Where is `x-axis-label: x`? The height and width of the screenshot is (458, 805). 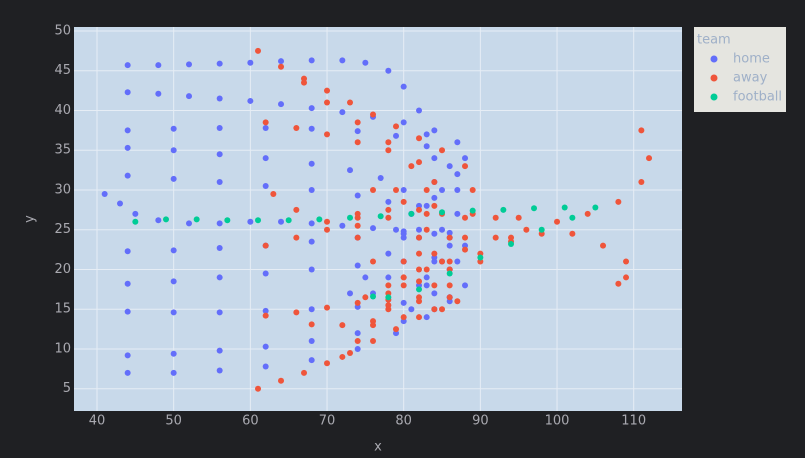
x-axis-label: x is located at coordinates (378, 447).